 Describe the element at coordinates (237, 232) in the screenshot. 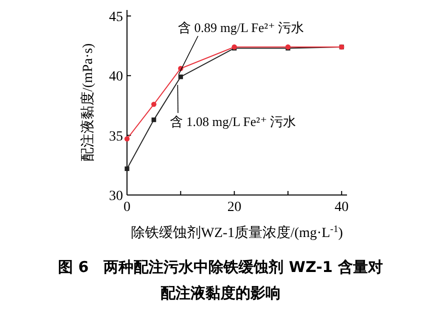

I see `x-axis-title: 除铁缓蚀剂WZ-1质量浓度/(mg·L$^{-1}$)` at that location.